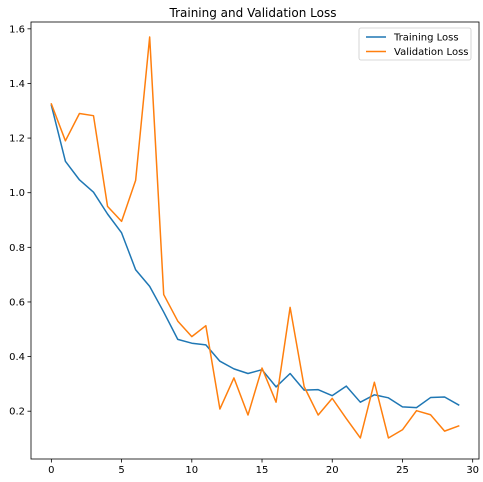 The image size is (483, 482). I want to click on legend-label-validation-loss: Validation Loss, so click(431, 52).